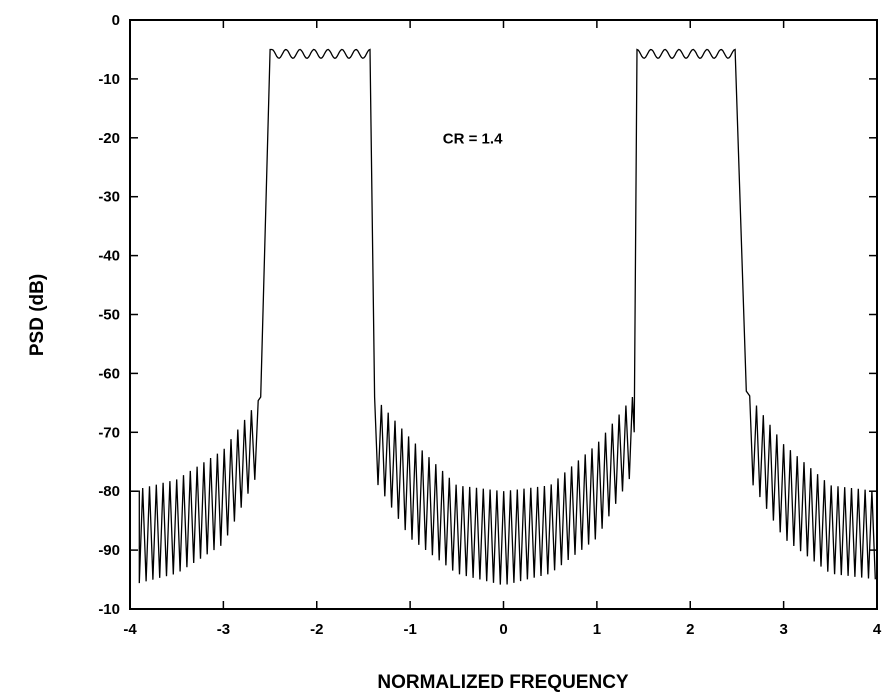 The image size is (893, 695). What do you see at coordinates (503, 682) in the screenshot?
I see `x-axis-title: NORMALIZED FREQUENCY` at bounding box center [503, 682].